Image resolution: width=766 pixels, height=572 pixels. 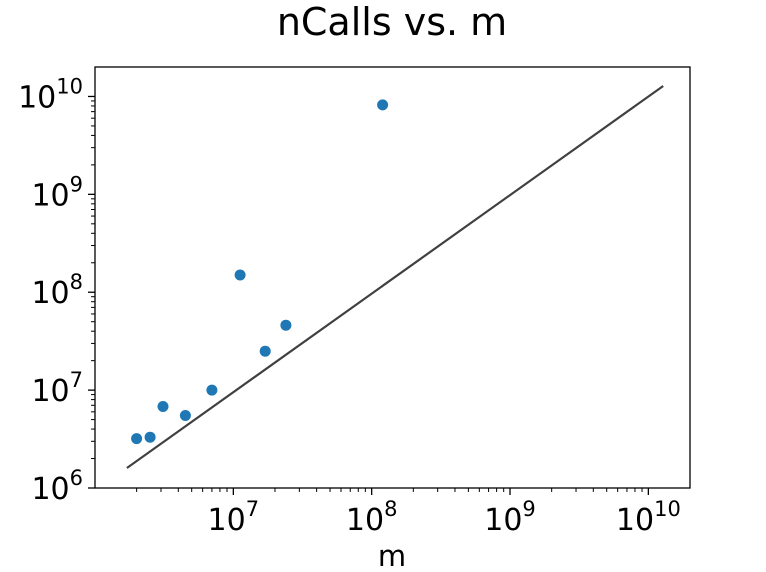 I want to click on x-tick-label: 10⁹, so click(x=510, y=517).